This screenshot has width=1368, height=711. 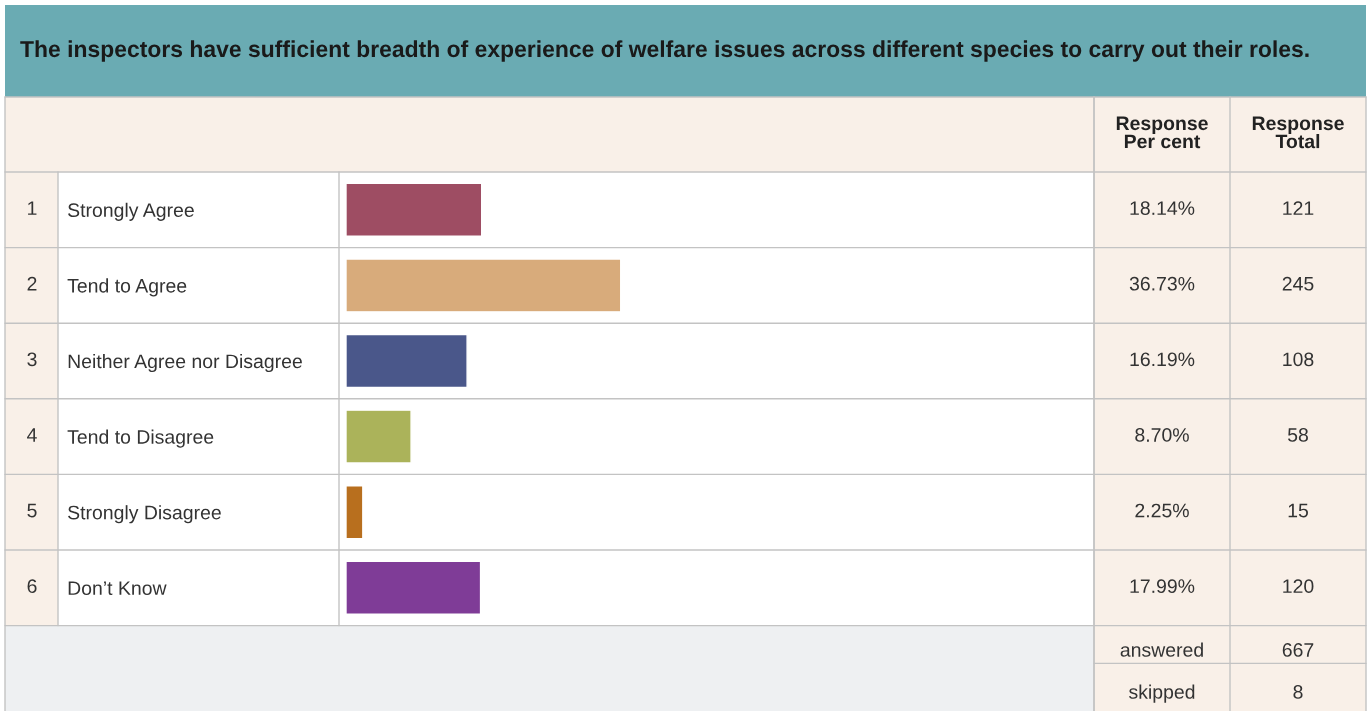 I want to click on text: 6, so click(x=32, y=586).